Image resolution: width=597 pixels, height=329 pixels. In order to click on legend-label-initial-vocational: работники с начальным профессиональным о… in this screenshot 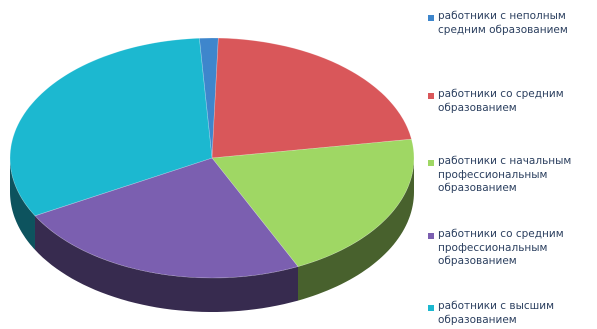, I will do `click(505, 174)`.